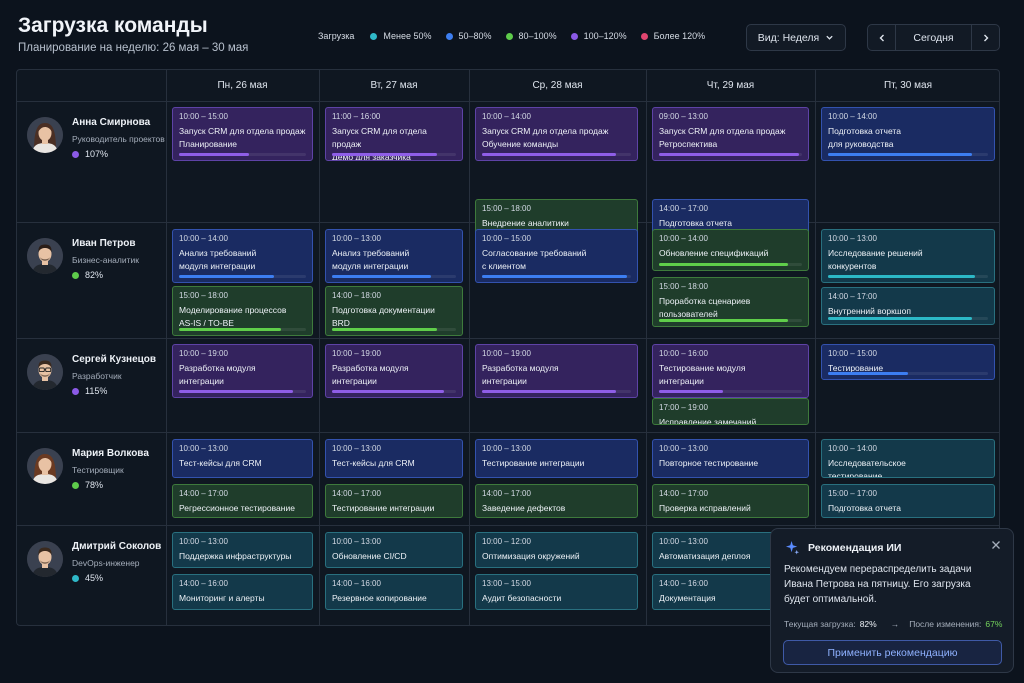  Describe the element at coordinates (118, 139) in the screenshot. I see `member-role: Руководитель проектов` at that location.